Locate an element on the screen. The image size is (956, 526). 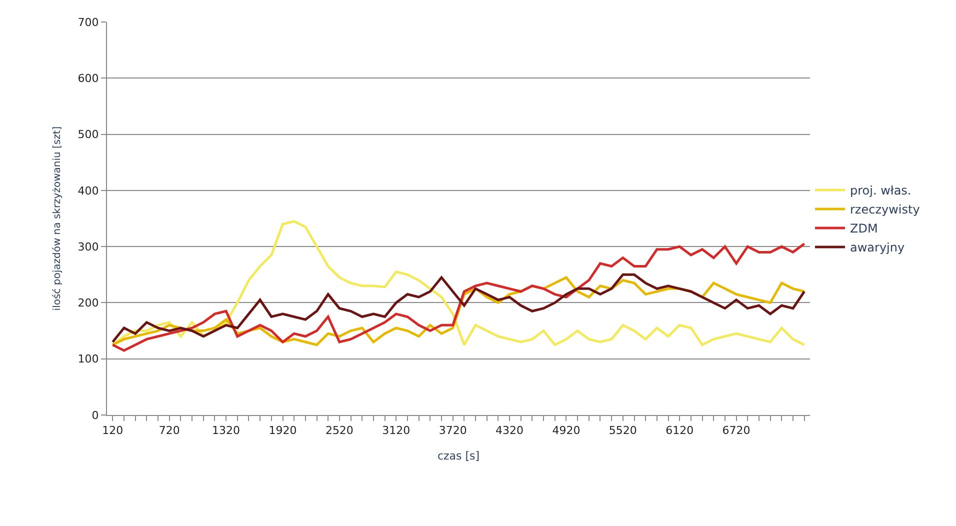
x-tick-label: 3120 is located at coordinates (396, 431).